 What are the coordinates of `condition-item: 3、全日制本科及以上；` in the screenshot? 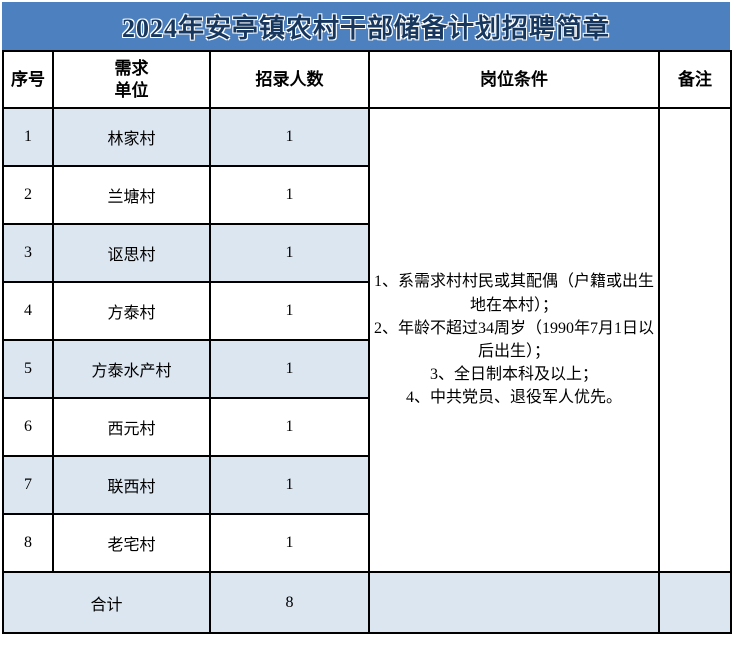 It's located at (513, 375).